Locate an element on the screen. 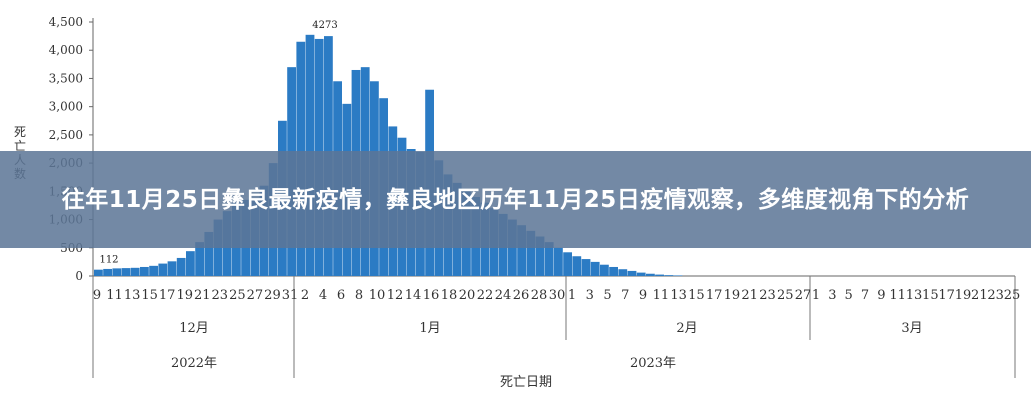  x-day-label: 18 is located at coordinates (449, 295).